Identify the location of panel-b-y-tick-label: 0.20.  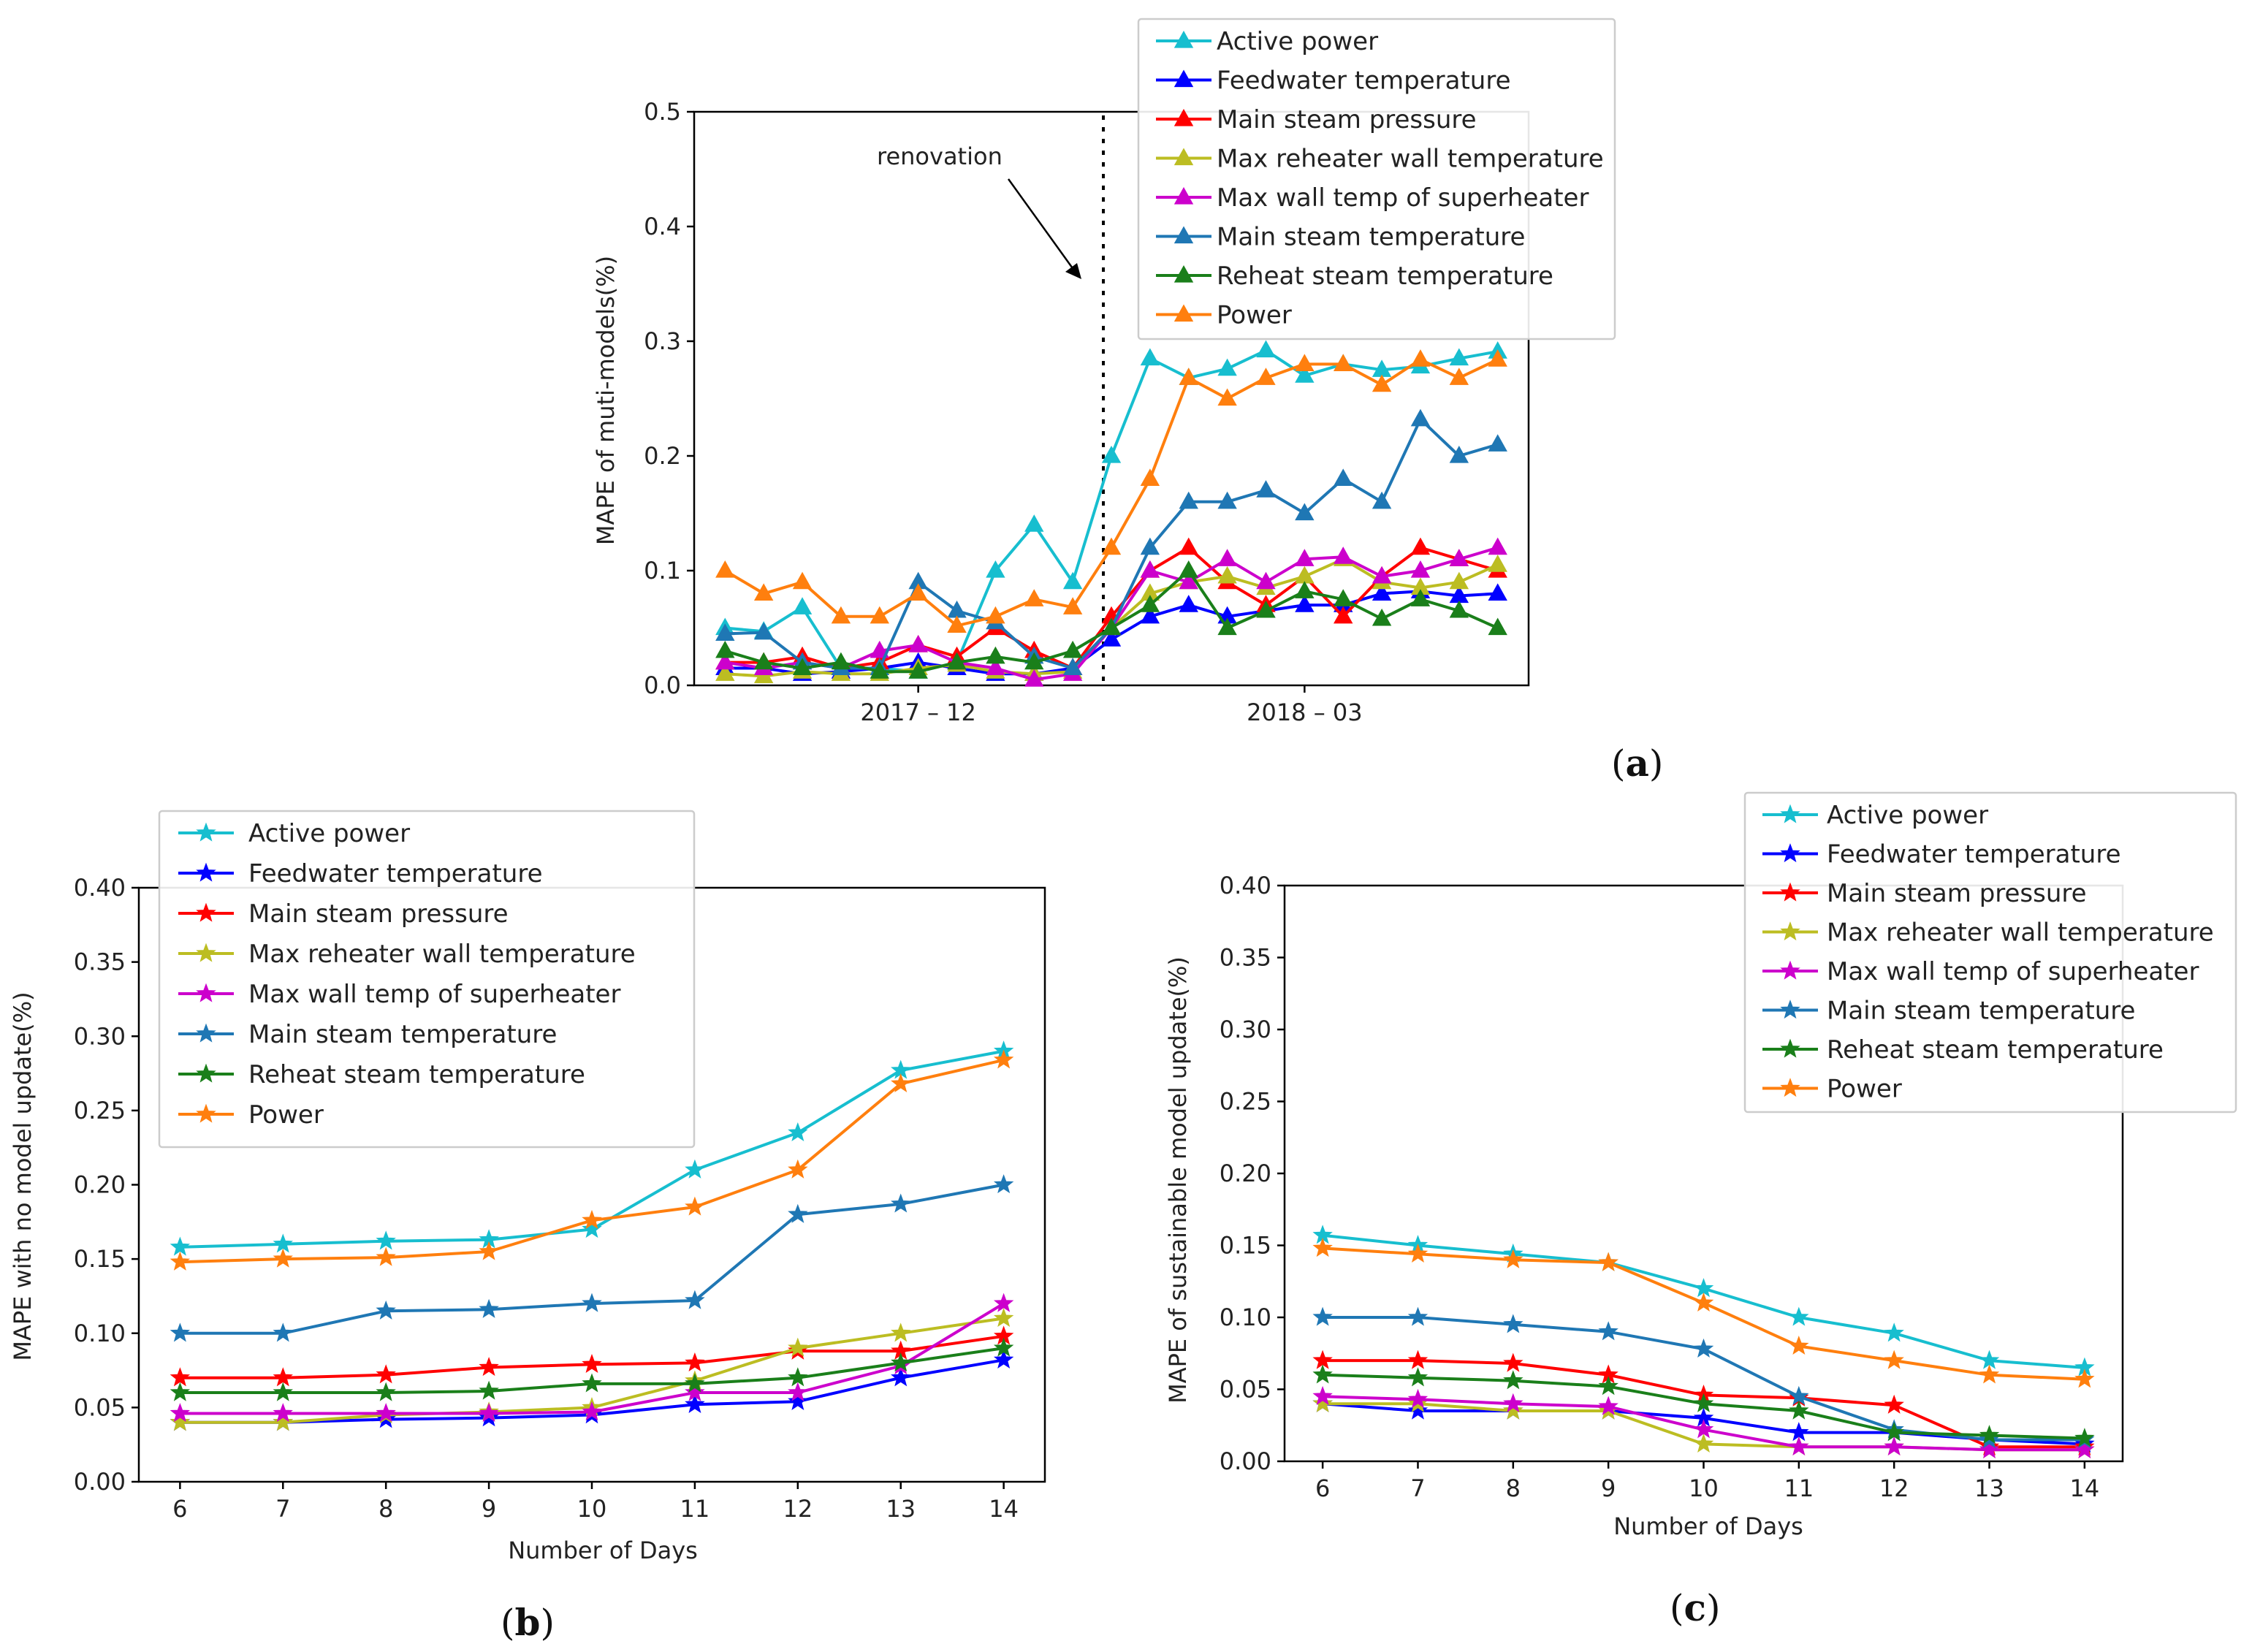
(100, 1185).